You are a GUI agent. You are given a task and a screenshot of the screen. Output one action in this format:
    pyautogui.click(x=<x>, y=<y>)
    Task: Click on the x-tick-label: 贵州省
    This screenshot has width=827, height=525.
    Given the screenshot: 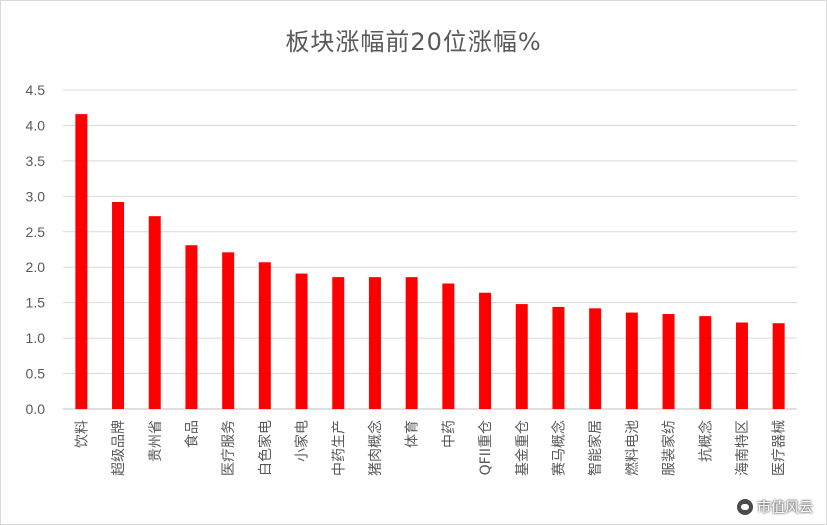 What is the action you would take?
    pyautogui.click(x=156, y=441)
    